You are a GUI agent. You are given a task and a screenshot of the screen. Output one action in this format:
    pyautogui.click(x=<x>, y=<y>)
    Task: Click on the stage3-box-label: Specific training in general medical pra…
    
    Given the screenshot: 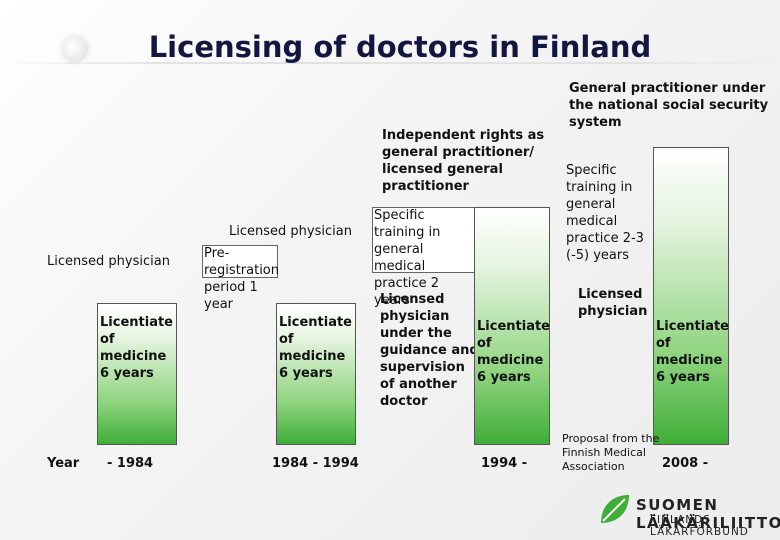 What is the action you would take?
    pyautogui.click(x=407, y=258)
    